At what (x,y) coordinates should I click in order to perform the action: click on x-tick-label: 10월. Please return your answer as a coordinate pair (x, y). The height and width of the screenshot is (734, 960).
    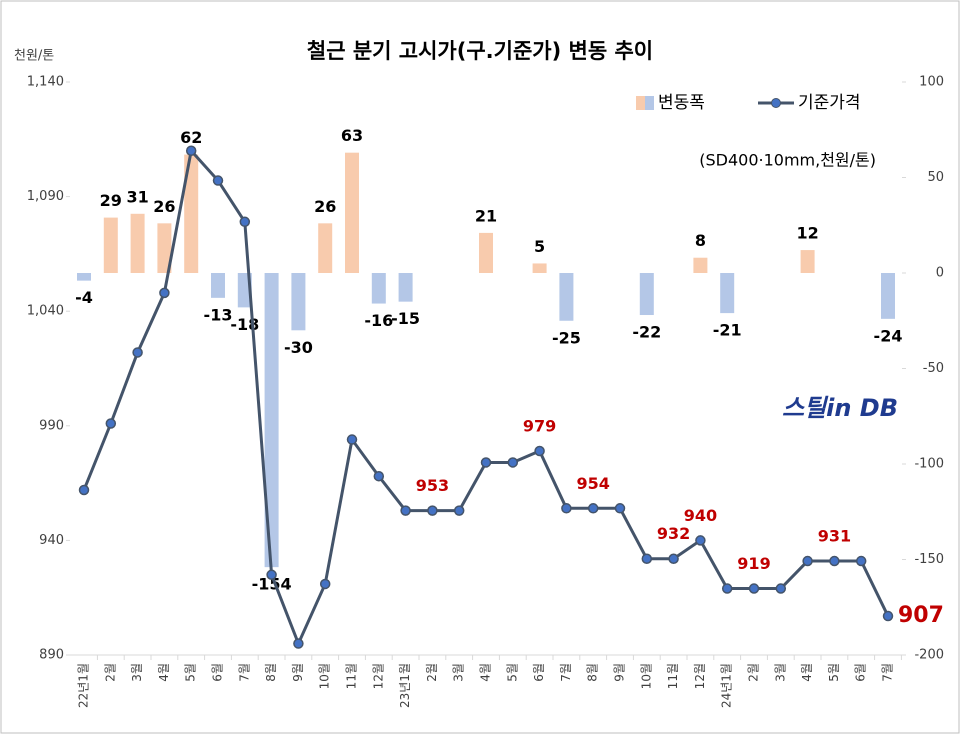
    Looking at the image, I should click on (325, 676).